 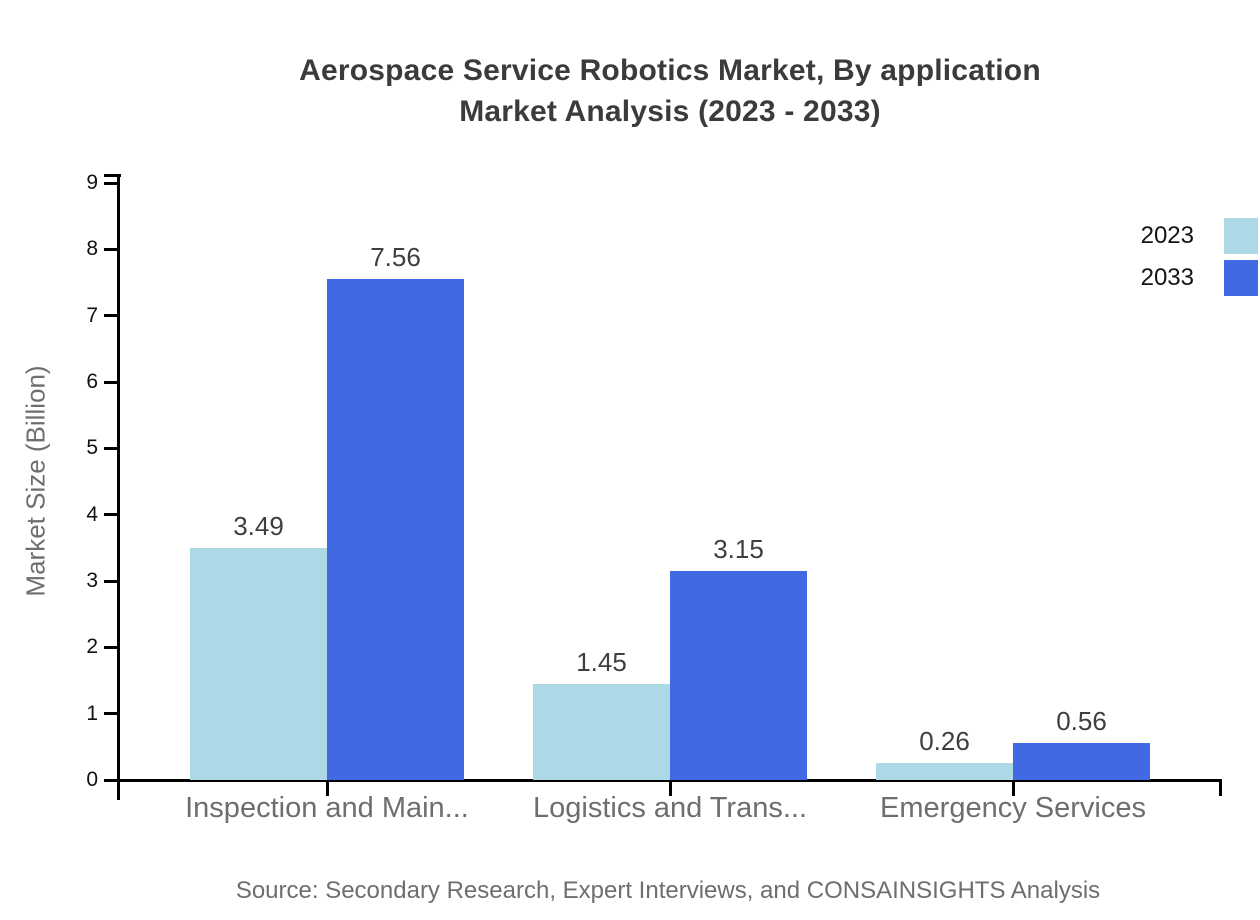 What do you see at coordinates (92, 713) in the screenshot?
I see `y-tick-label: 1` at bounding box center [92, 713].